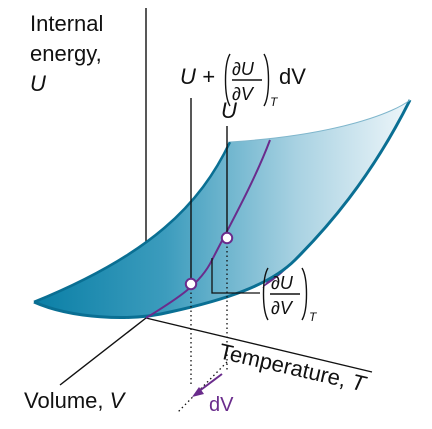  I want to click on derivative-denominator: ∂V, so click(243, 94).